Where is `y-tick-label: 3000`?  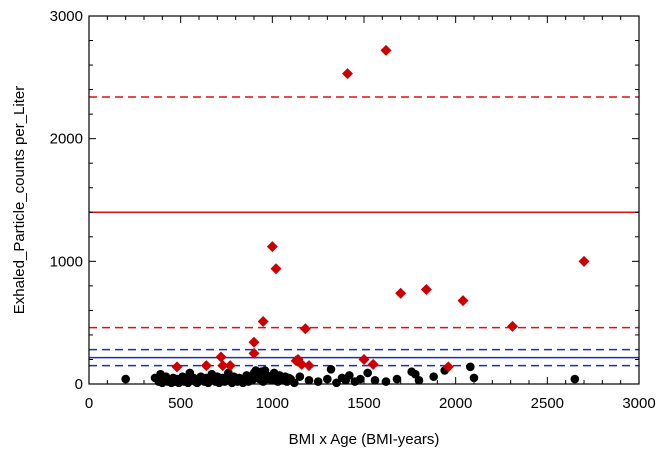 y-tick-label: 3000 is located at coordinates (66, 16).